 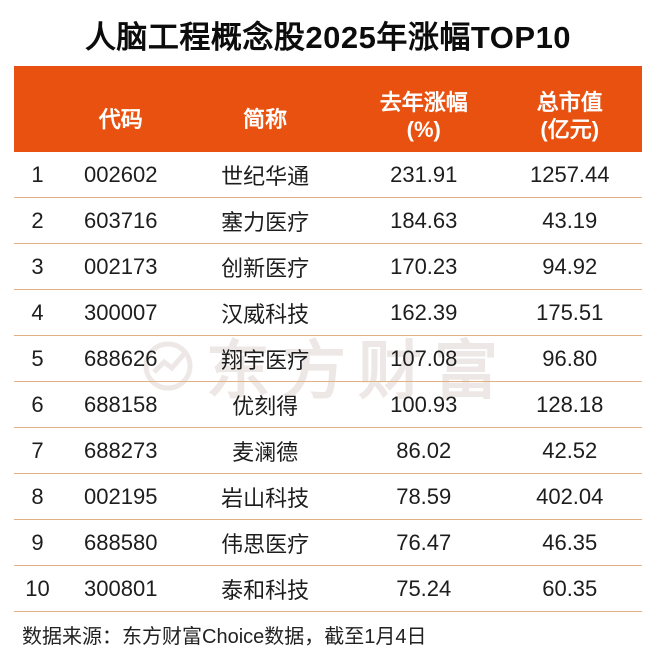 What do you see at coordinates (37, 496) in the screenshot?
I see `rank-cell: 8` at bounding box center [37, 496].